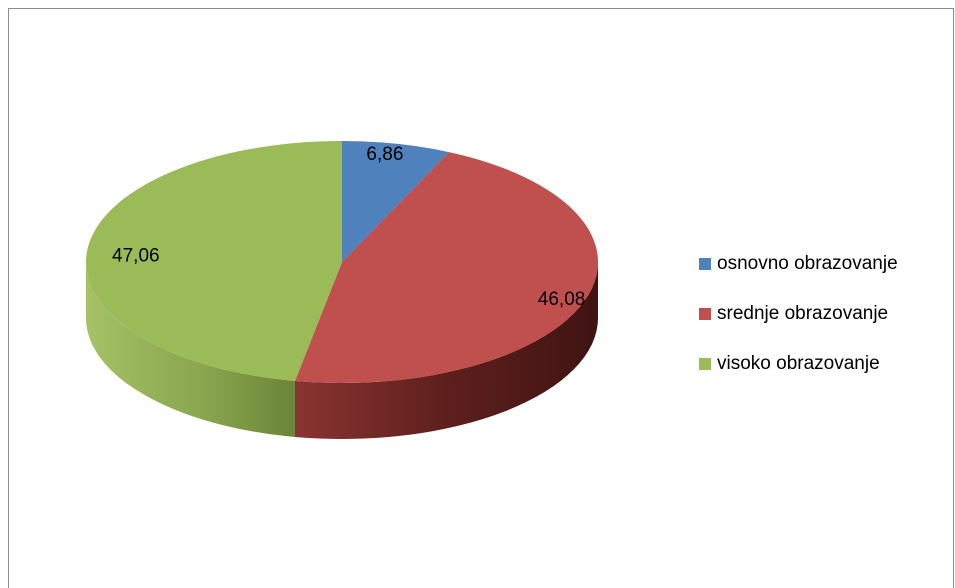 The width and height of the screenshot is (955, 588). I want to click on data-label-srednje-obrazovanje: 46,08, so click(562, 299).